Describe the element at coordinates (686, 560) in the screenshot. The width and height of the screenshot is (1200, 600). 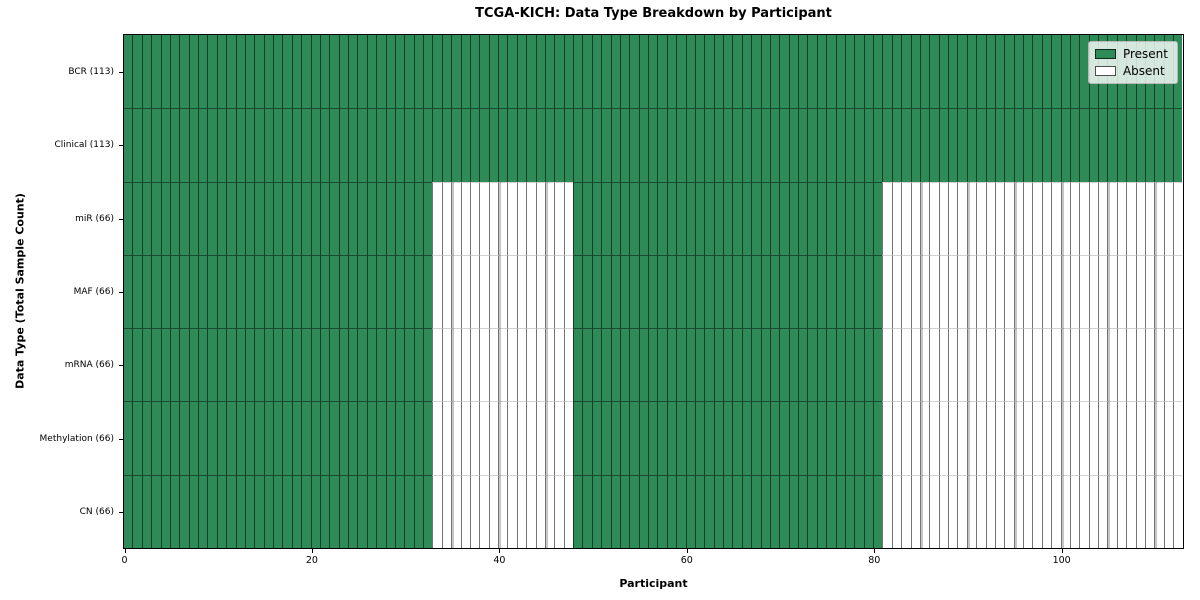
I see `x-tick-label: 60` at that location.